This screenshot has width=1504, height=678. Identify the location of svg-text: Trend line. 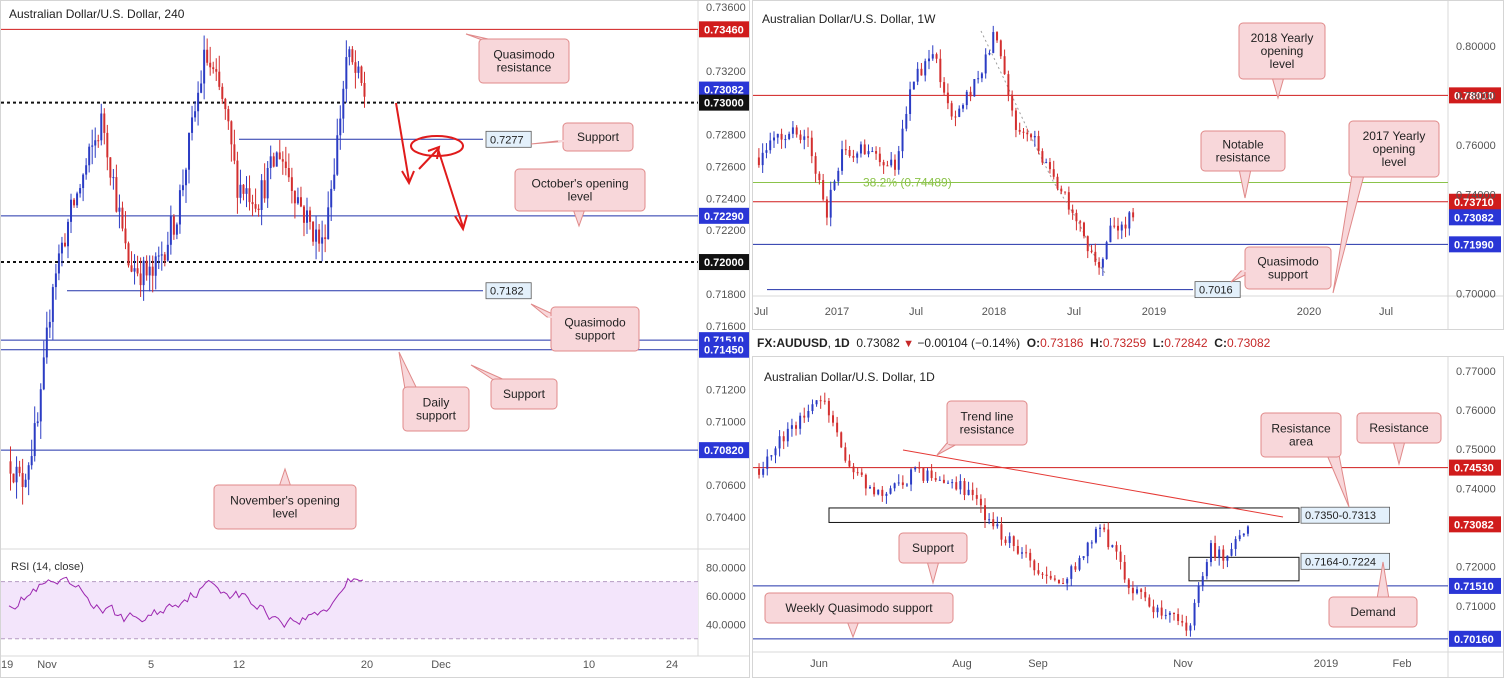
(987, 417).